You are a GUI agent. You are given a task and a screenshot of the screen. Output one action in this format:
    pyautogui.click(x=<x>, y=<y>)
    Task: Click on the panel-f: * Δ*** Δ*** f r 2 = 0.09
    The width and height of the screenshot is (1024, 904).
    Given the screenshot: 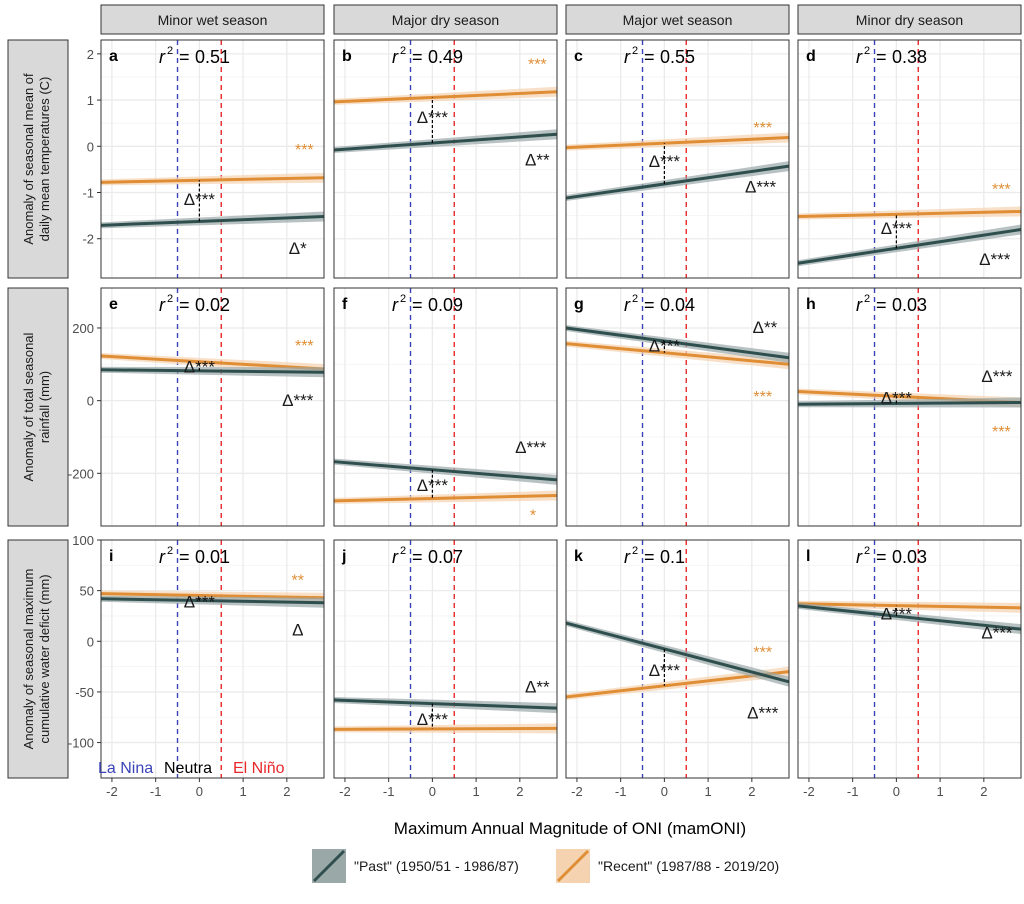 What is the action you would take?
    pyautogui.click(x=445, y=407)
    